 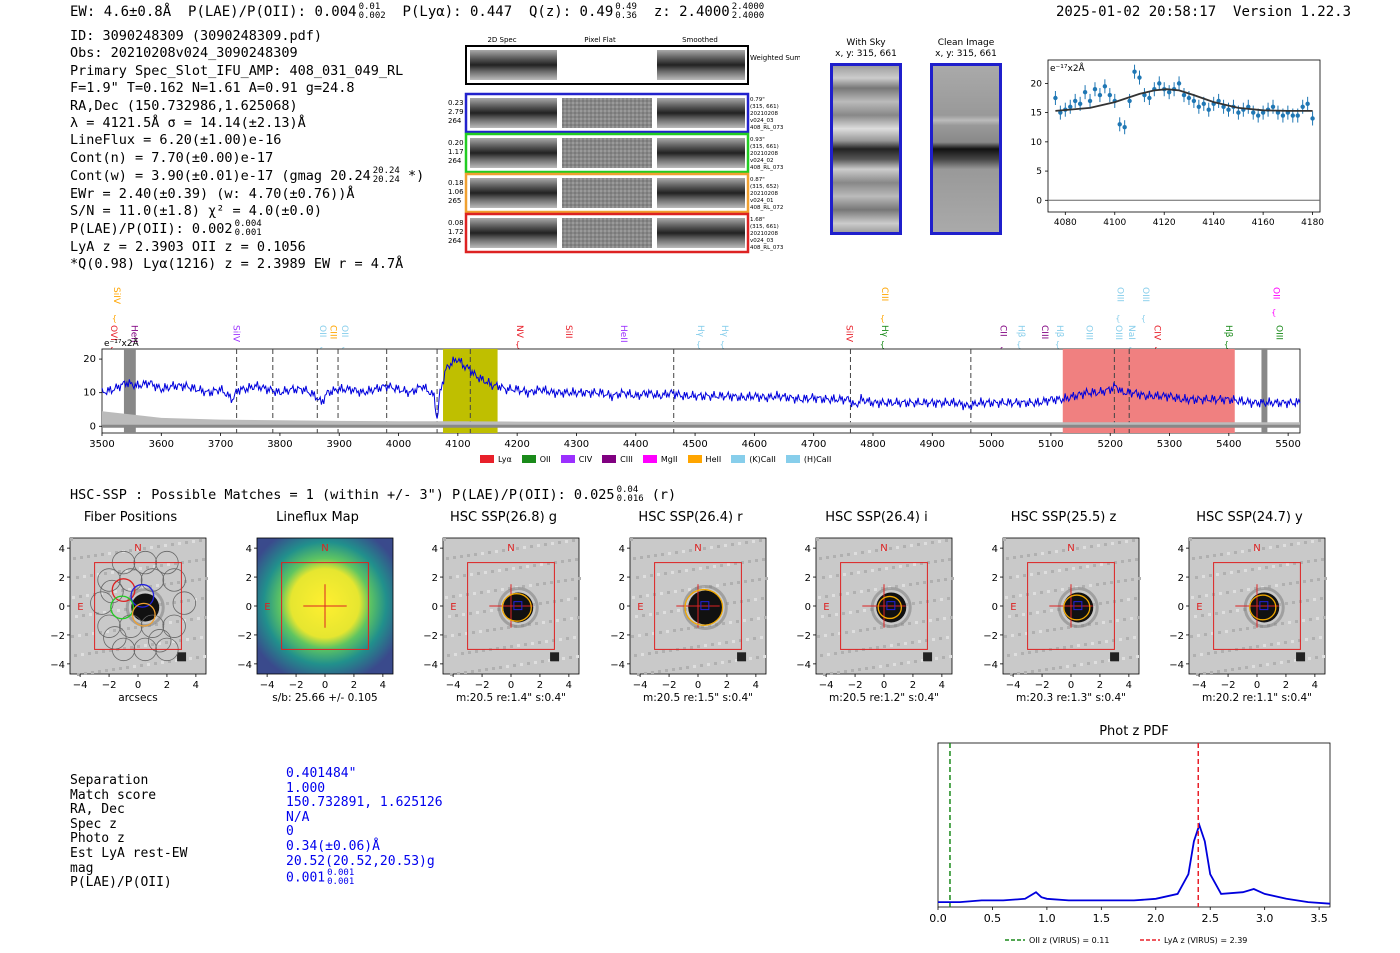 I want to click on info-cont-w-end: *), so click(x=416, y=176).